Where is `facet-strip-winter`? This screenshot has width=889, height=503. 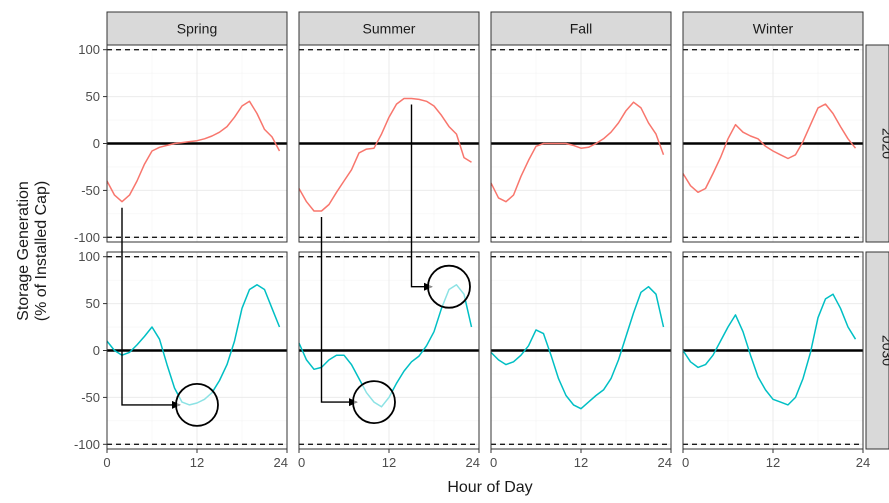 facet-strip-winter is located at coordinates (773, 28).